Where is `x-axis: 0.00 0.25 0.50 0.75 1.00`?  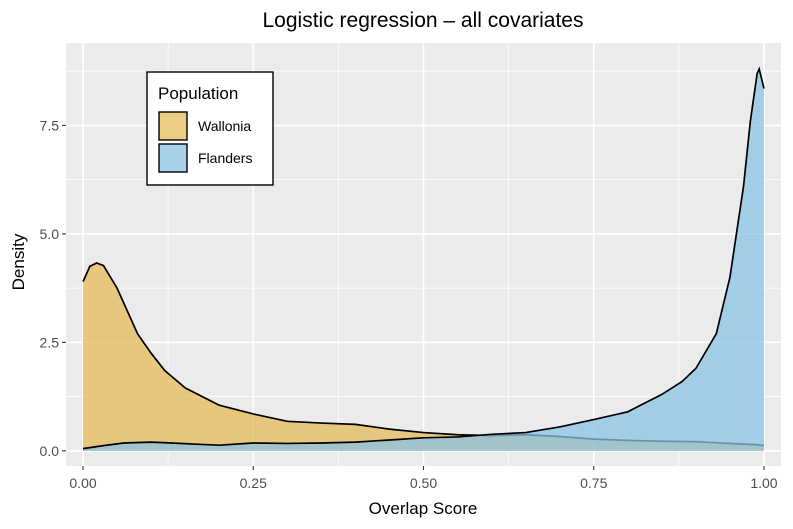
x-axis: 0.00 0.25 0.50 0.75 1.00 is located at coordinates (423, 478).